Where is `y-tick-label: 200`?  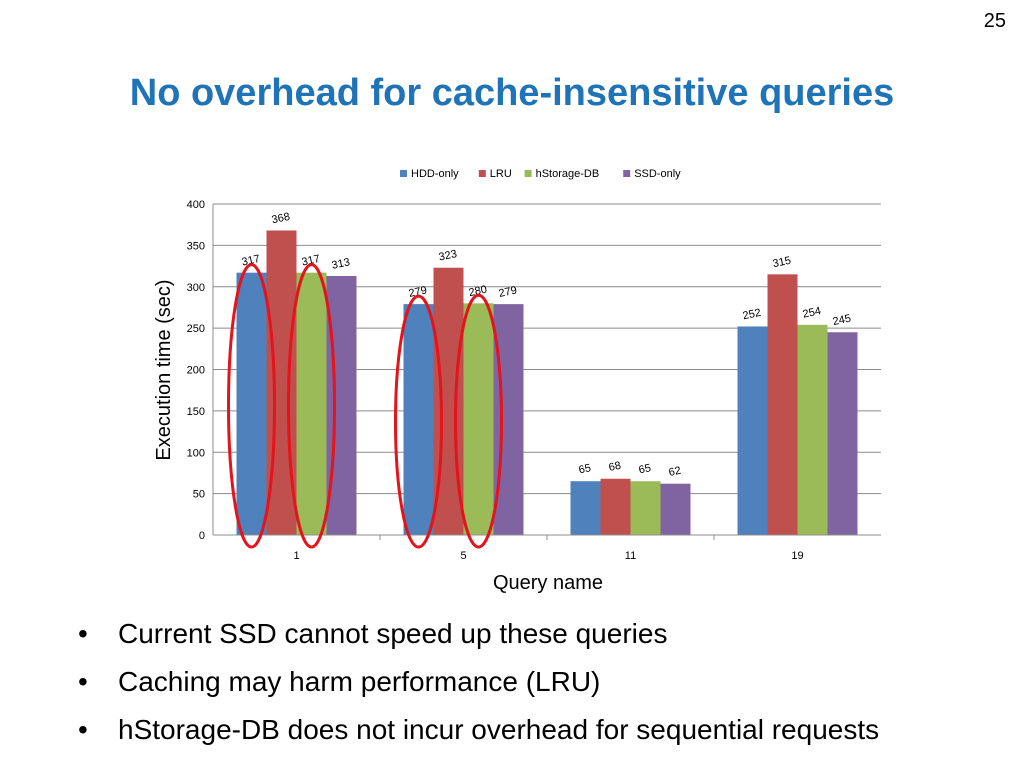
y-tick-label: 200 is located at coordinates (196, 371).